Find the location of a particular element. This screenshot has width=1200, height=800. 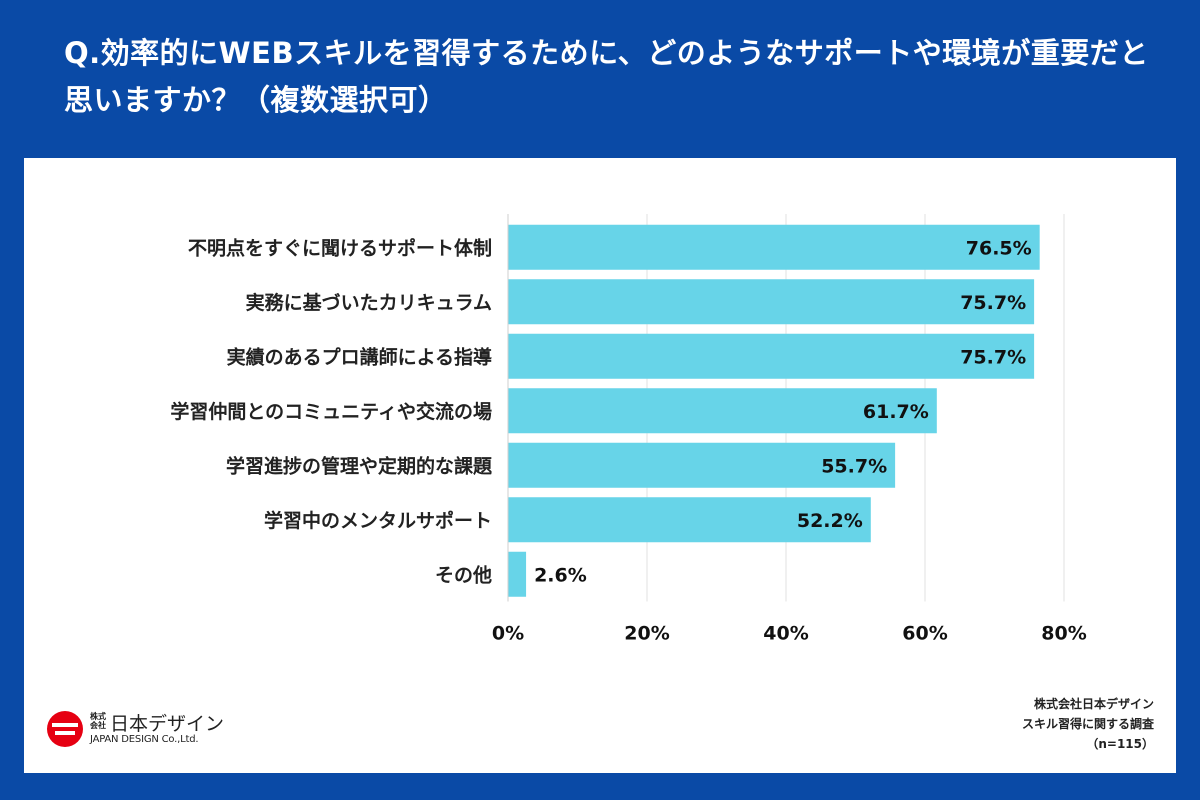

category-label: 実務に基づいたカリキュラム is located at coordinates (369, 302).